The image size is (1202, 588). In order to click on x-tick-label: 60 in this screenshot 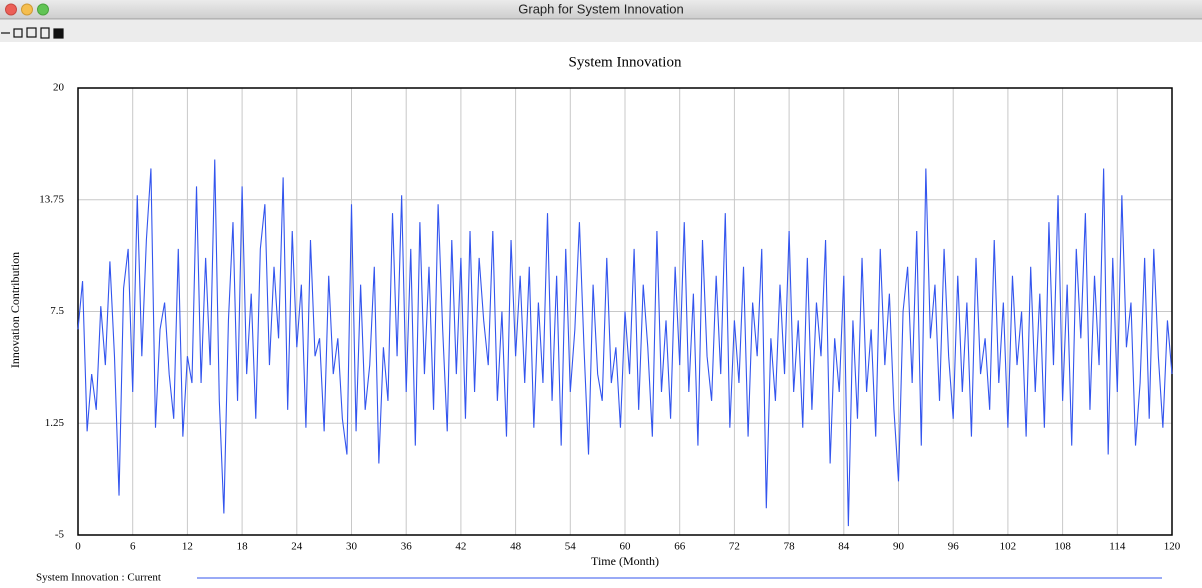, I will do `click(626, 547)`.